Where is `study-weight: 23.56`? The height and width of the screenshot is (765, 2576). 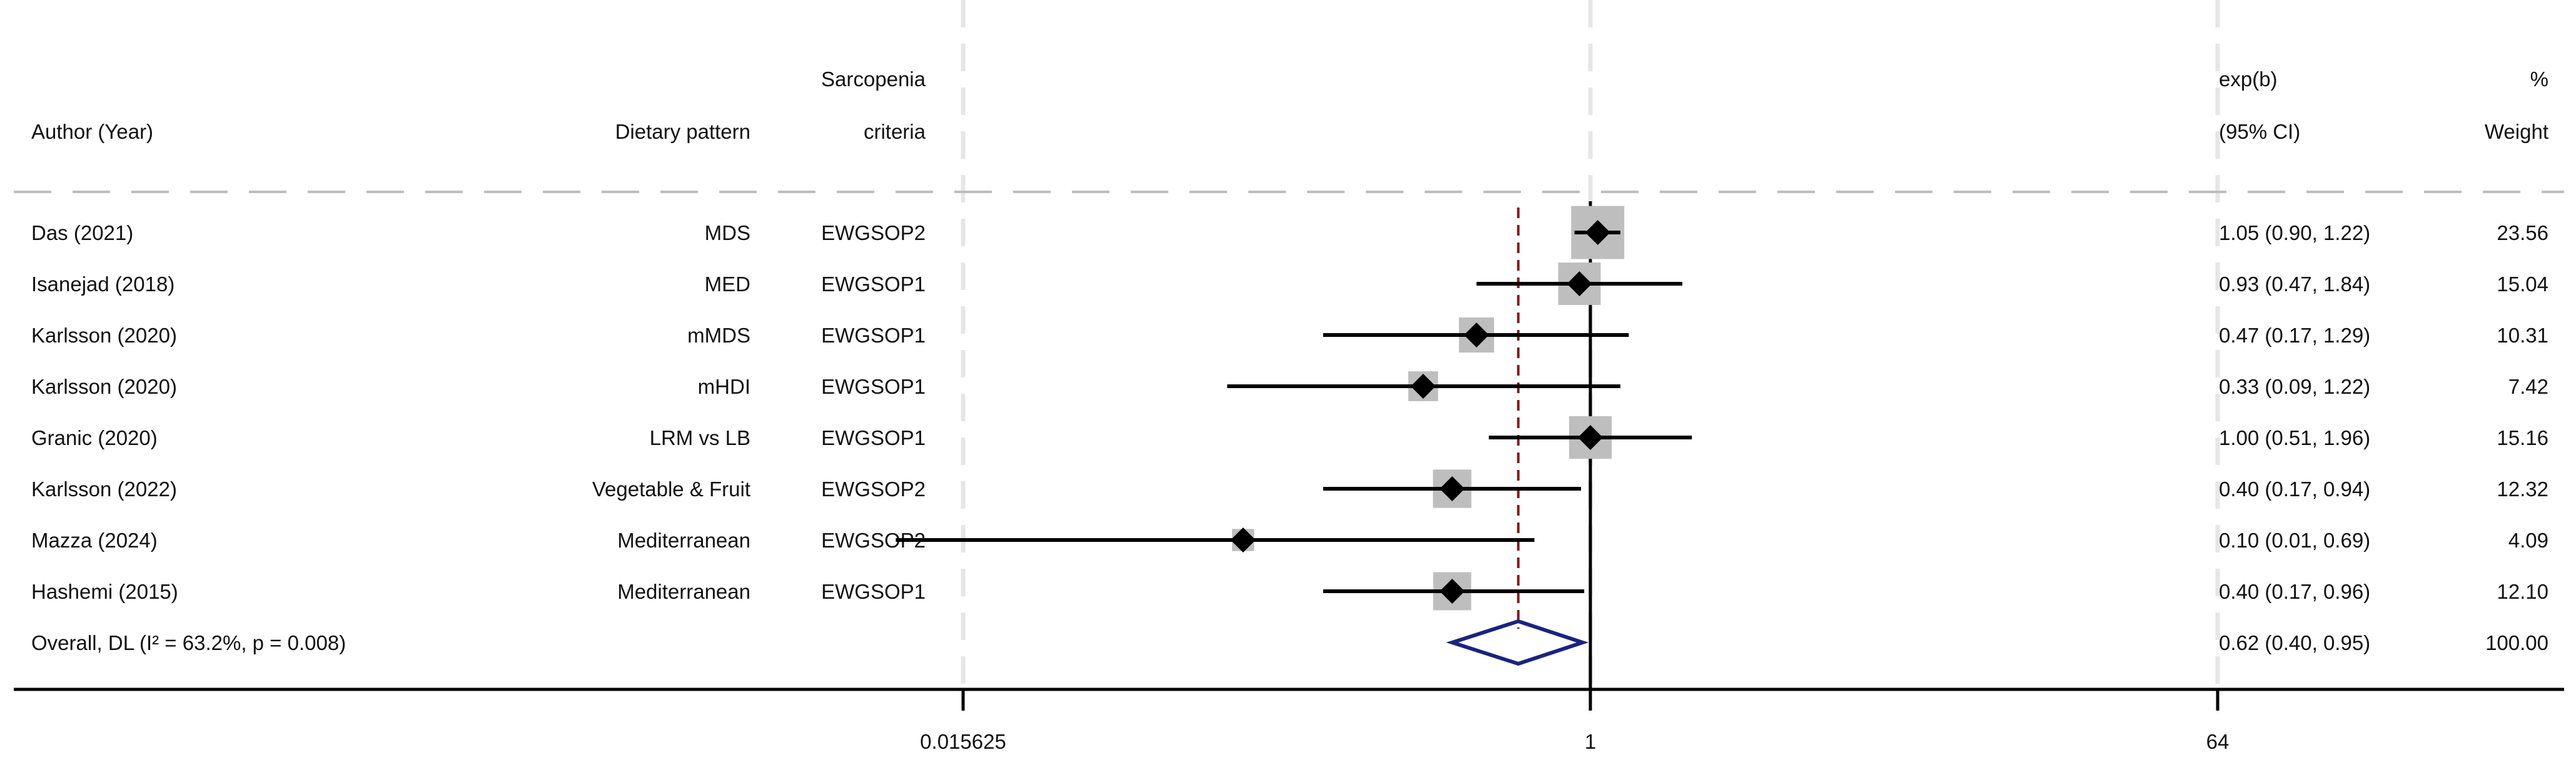
study-weight: 23.56 is located at coordinates (2523, 232).